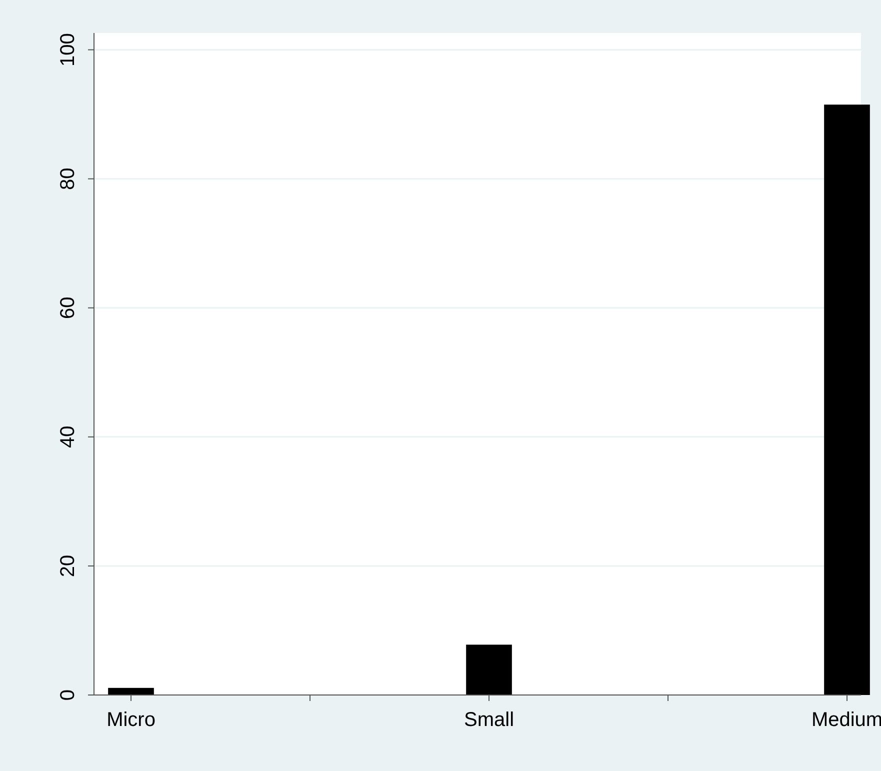 The image size is (881, 771). Describe the element at coordinates (131, 720) in the screenshot. I see `x-tick-label: Micro` at that location.